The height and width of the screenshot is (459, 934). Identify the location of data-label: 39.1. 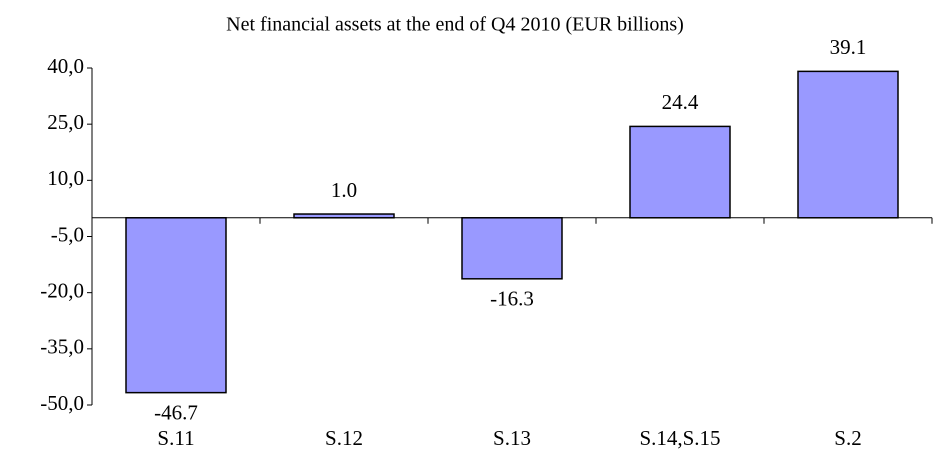
(848, 47).